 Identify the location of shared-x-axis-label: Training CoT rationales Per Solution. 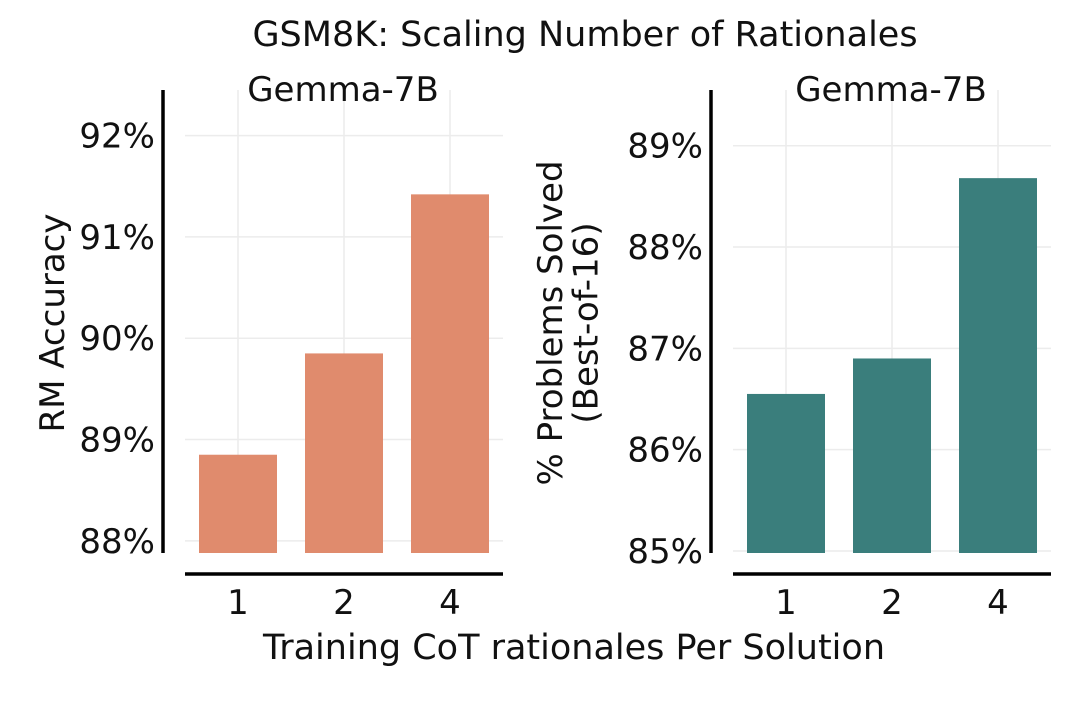
(573, 648).